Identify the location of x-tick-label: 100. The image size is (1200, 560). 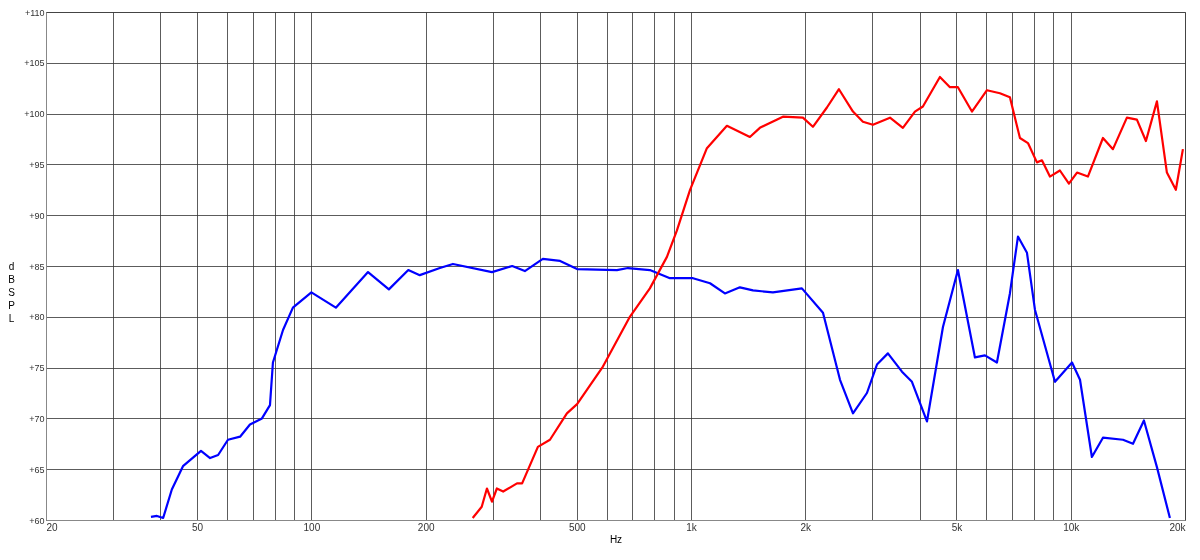
(312, 527).